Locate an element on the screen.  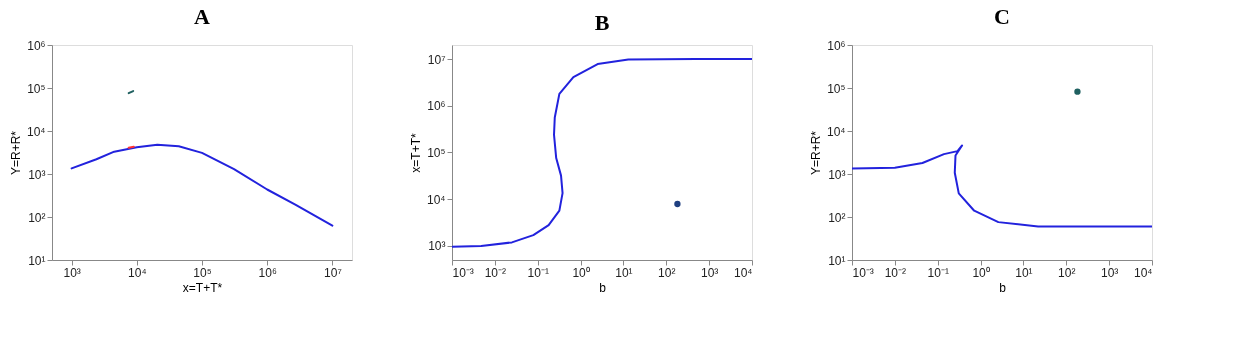
chart-title: A is located at coordinates (202, 16).